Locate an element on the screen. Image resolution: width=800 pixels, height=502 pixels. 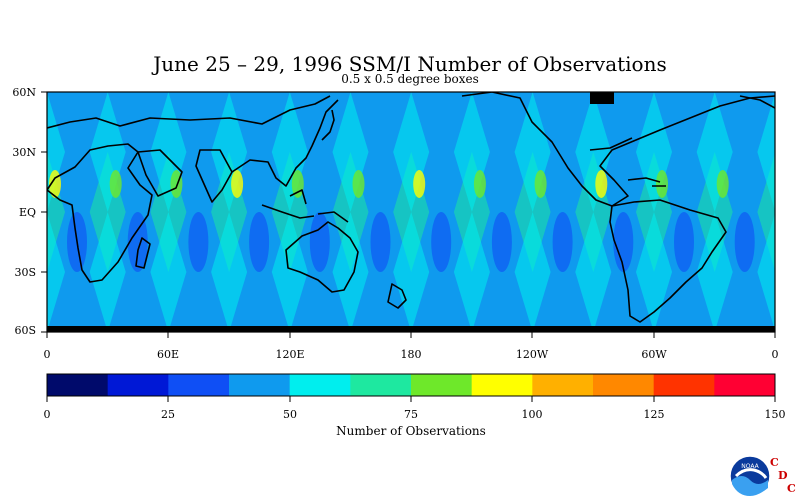
colorbar-tick-label: 75 is located at coordinates (411, 414).